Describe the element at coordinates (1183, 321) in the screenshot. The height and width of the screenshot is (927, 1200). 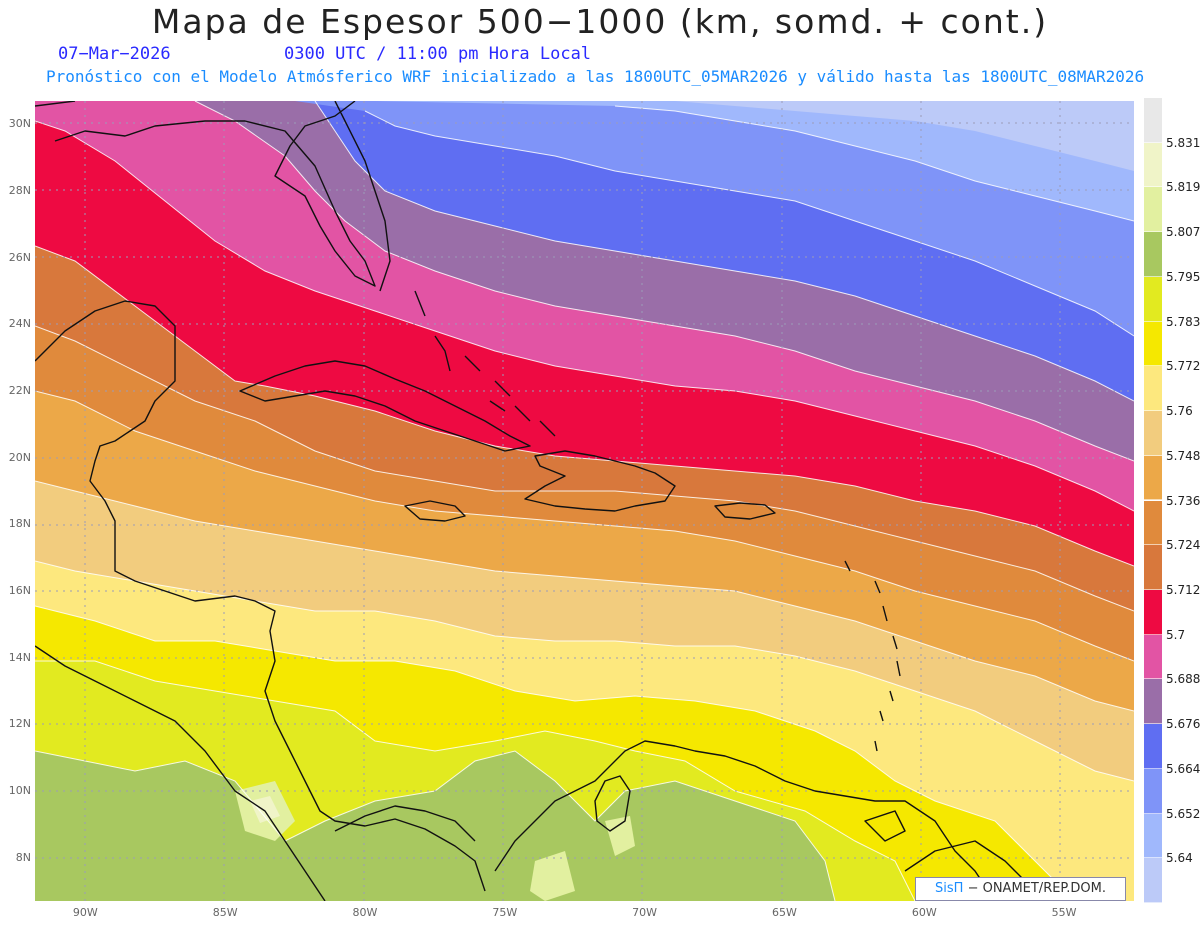
I see `colorbar-level-label: 5.783` at that location.